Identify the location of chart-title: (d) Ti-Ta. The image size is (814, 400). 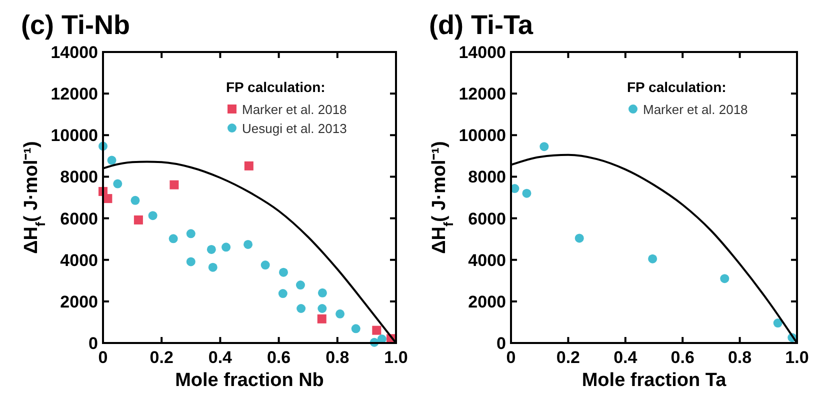
(481, 25).